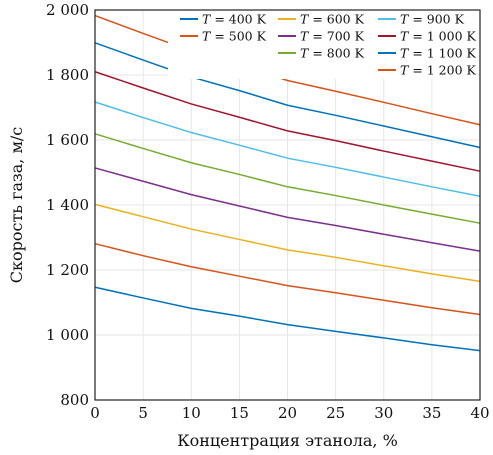 This screenshot has height=455, width=493. What do you see at coordinates (479, 413) in the screenshot?
I see `x-tick-label: 40` at bounding box center [479, 413].